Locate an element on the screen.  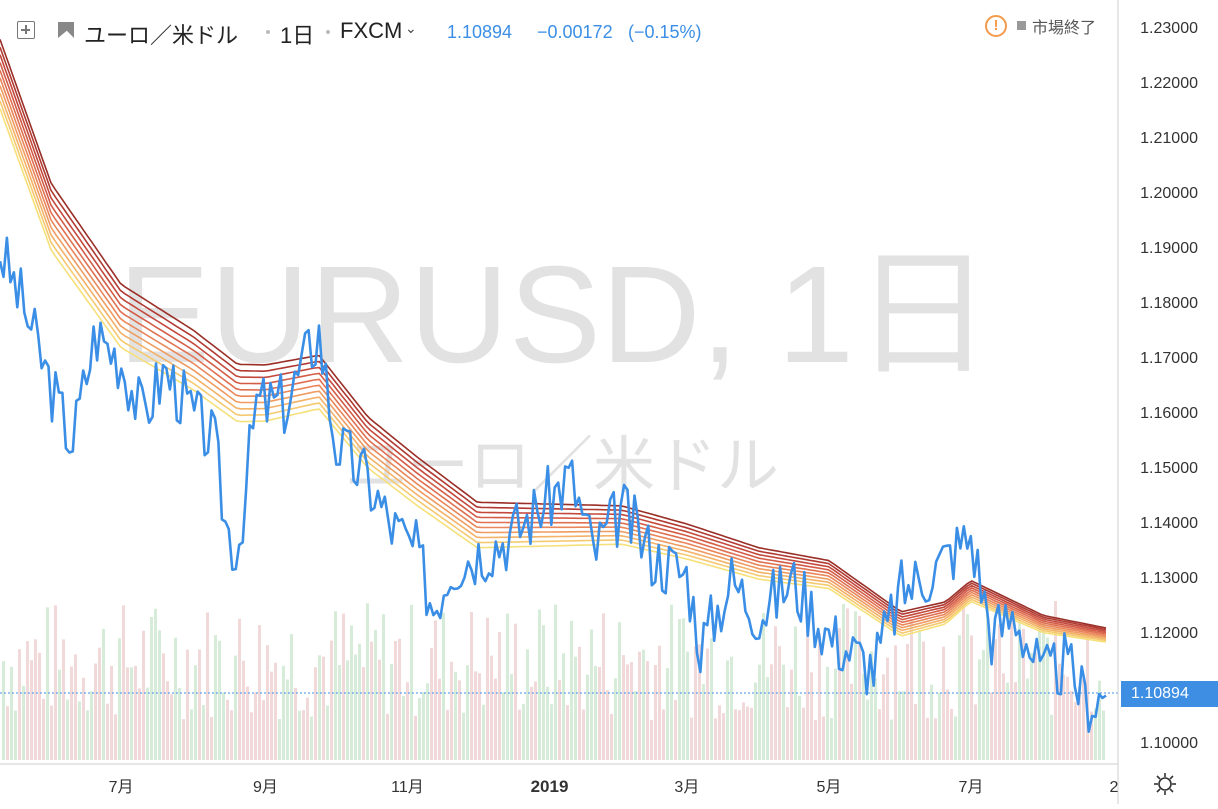
symbol-name: ユーロ／米ドル is located at coordinates (161, 35).